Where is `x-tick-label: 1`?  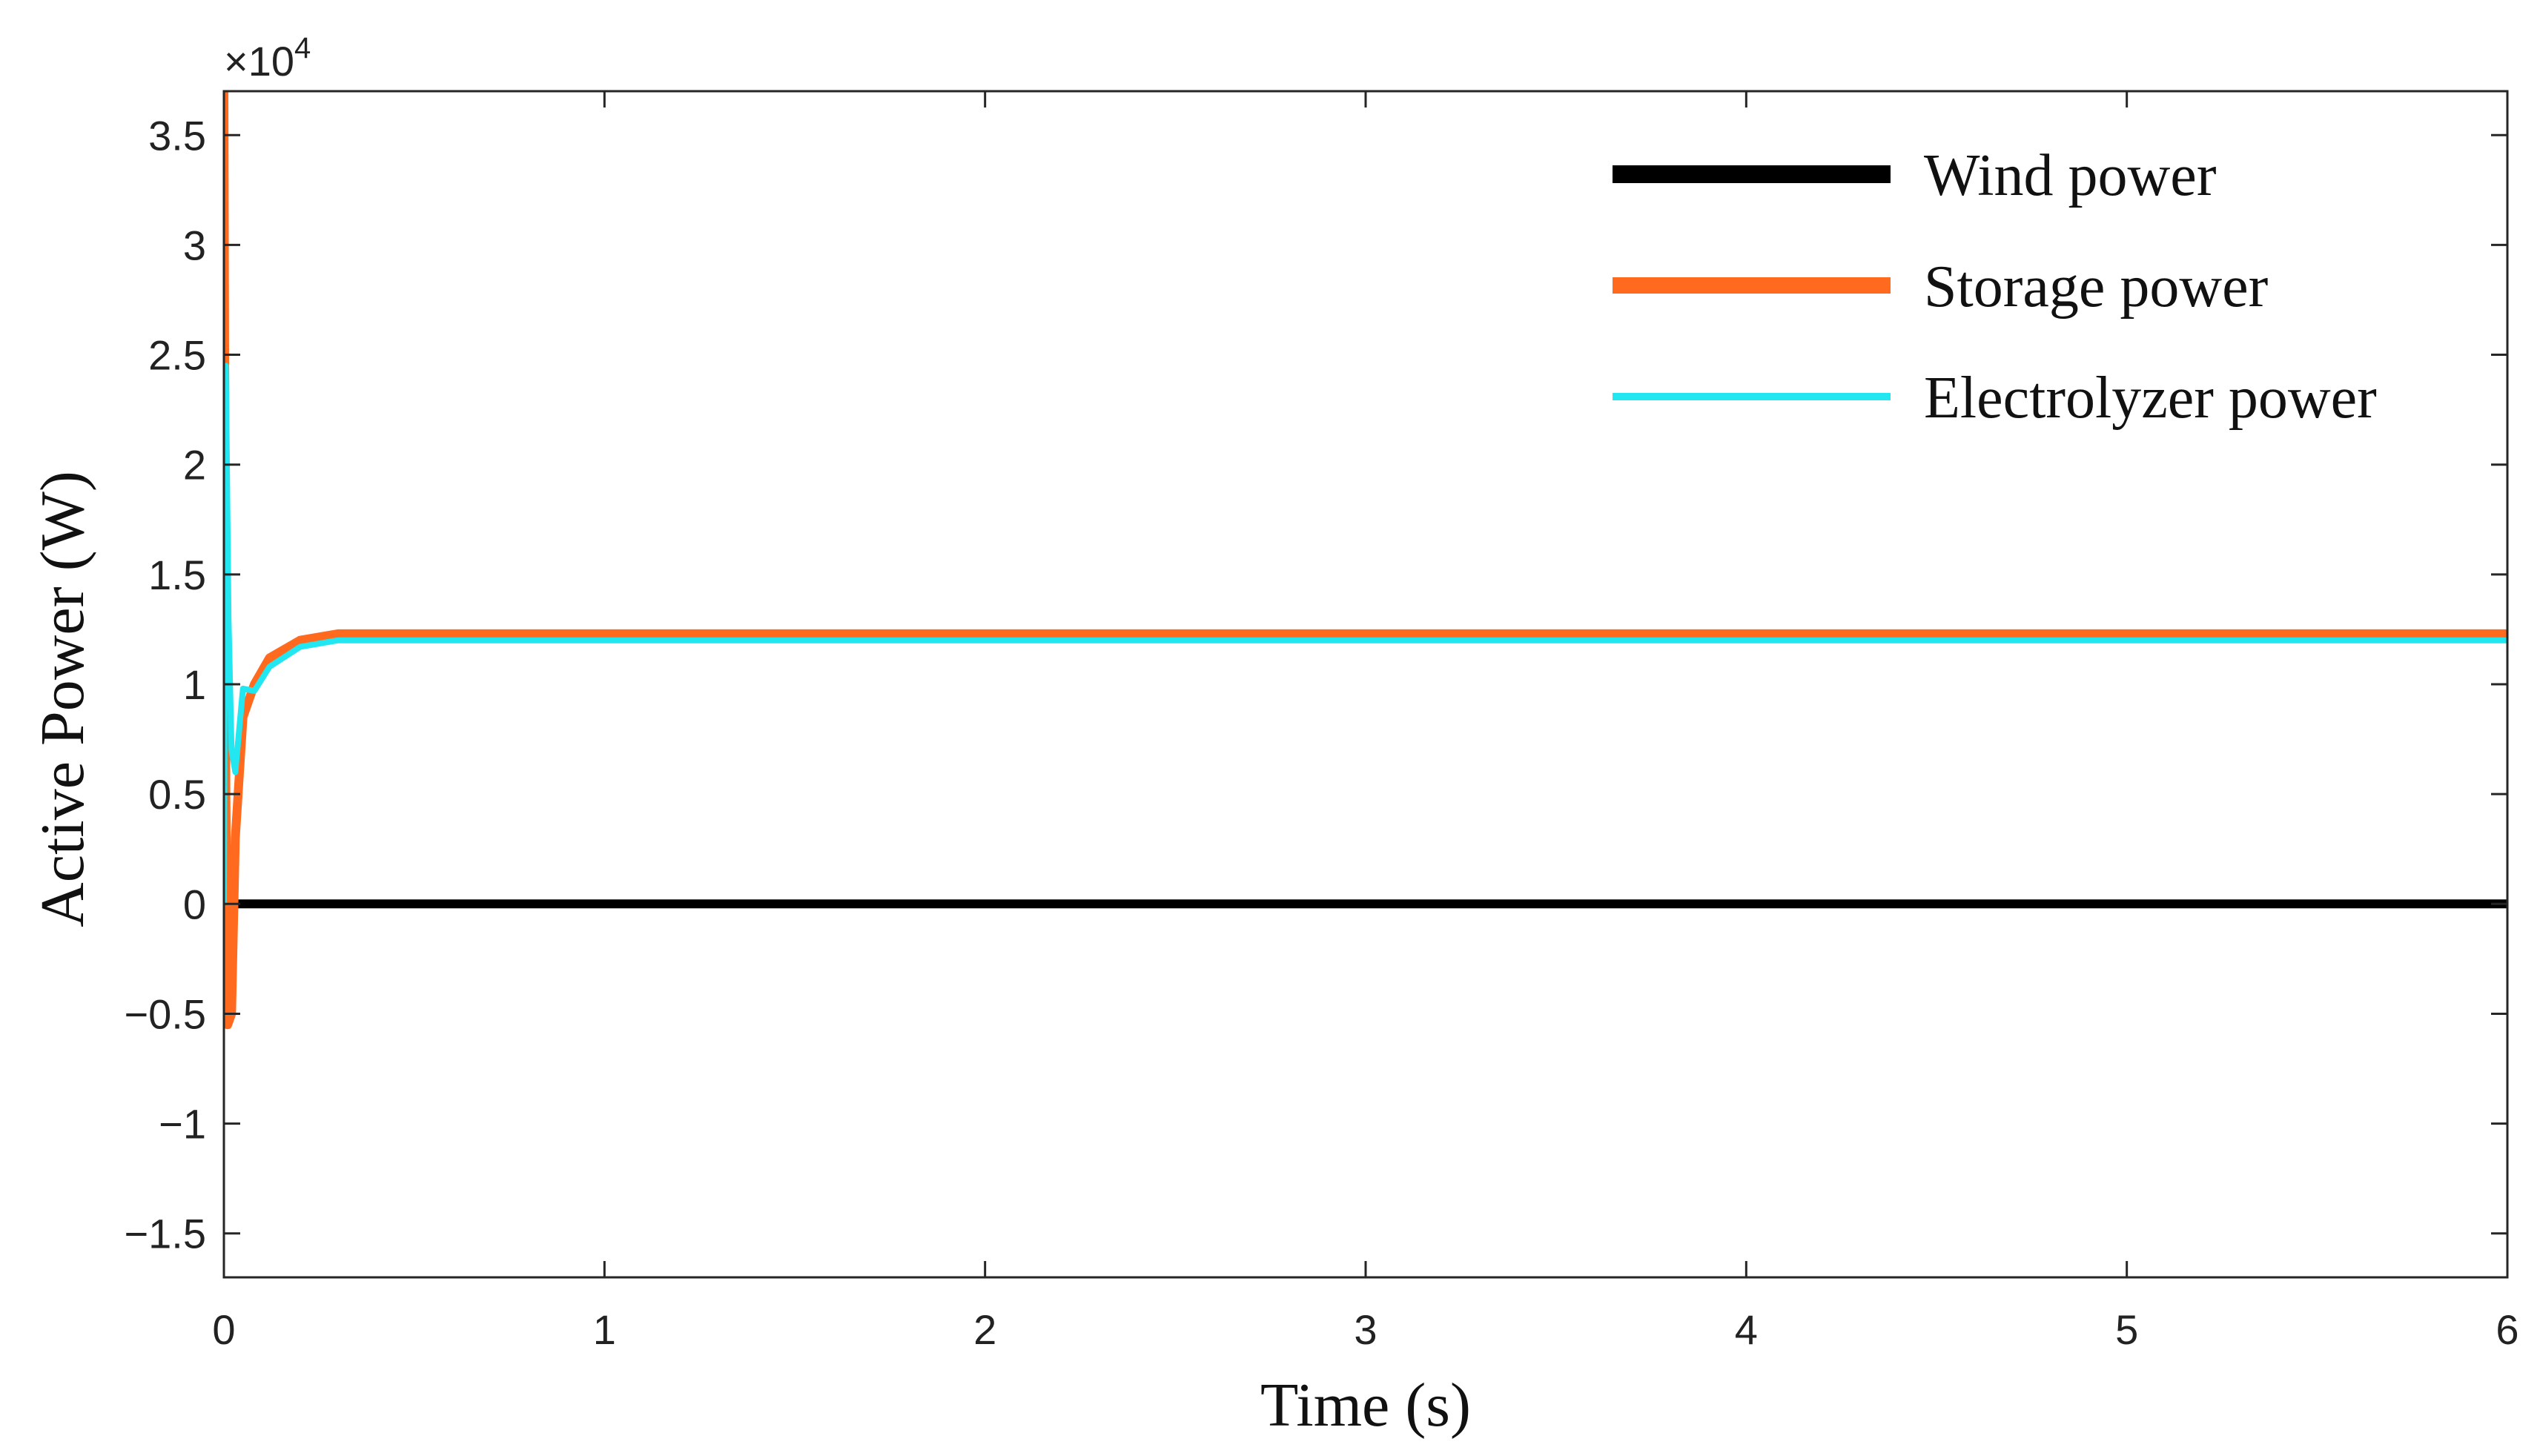 x-tick-label: 1 is located at coordinates (604, 1330).